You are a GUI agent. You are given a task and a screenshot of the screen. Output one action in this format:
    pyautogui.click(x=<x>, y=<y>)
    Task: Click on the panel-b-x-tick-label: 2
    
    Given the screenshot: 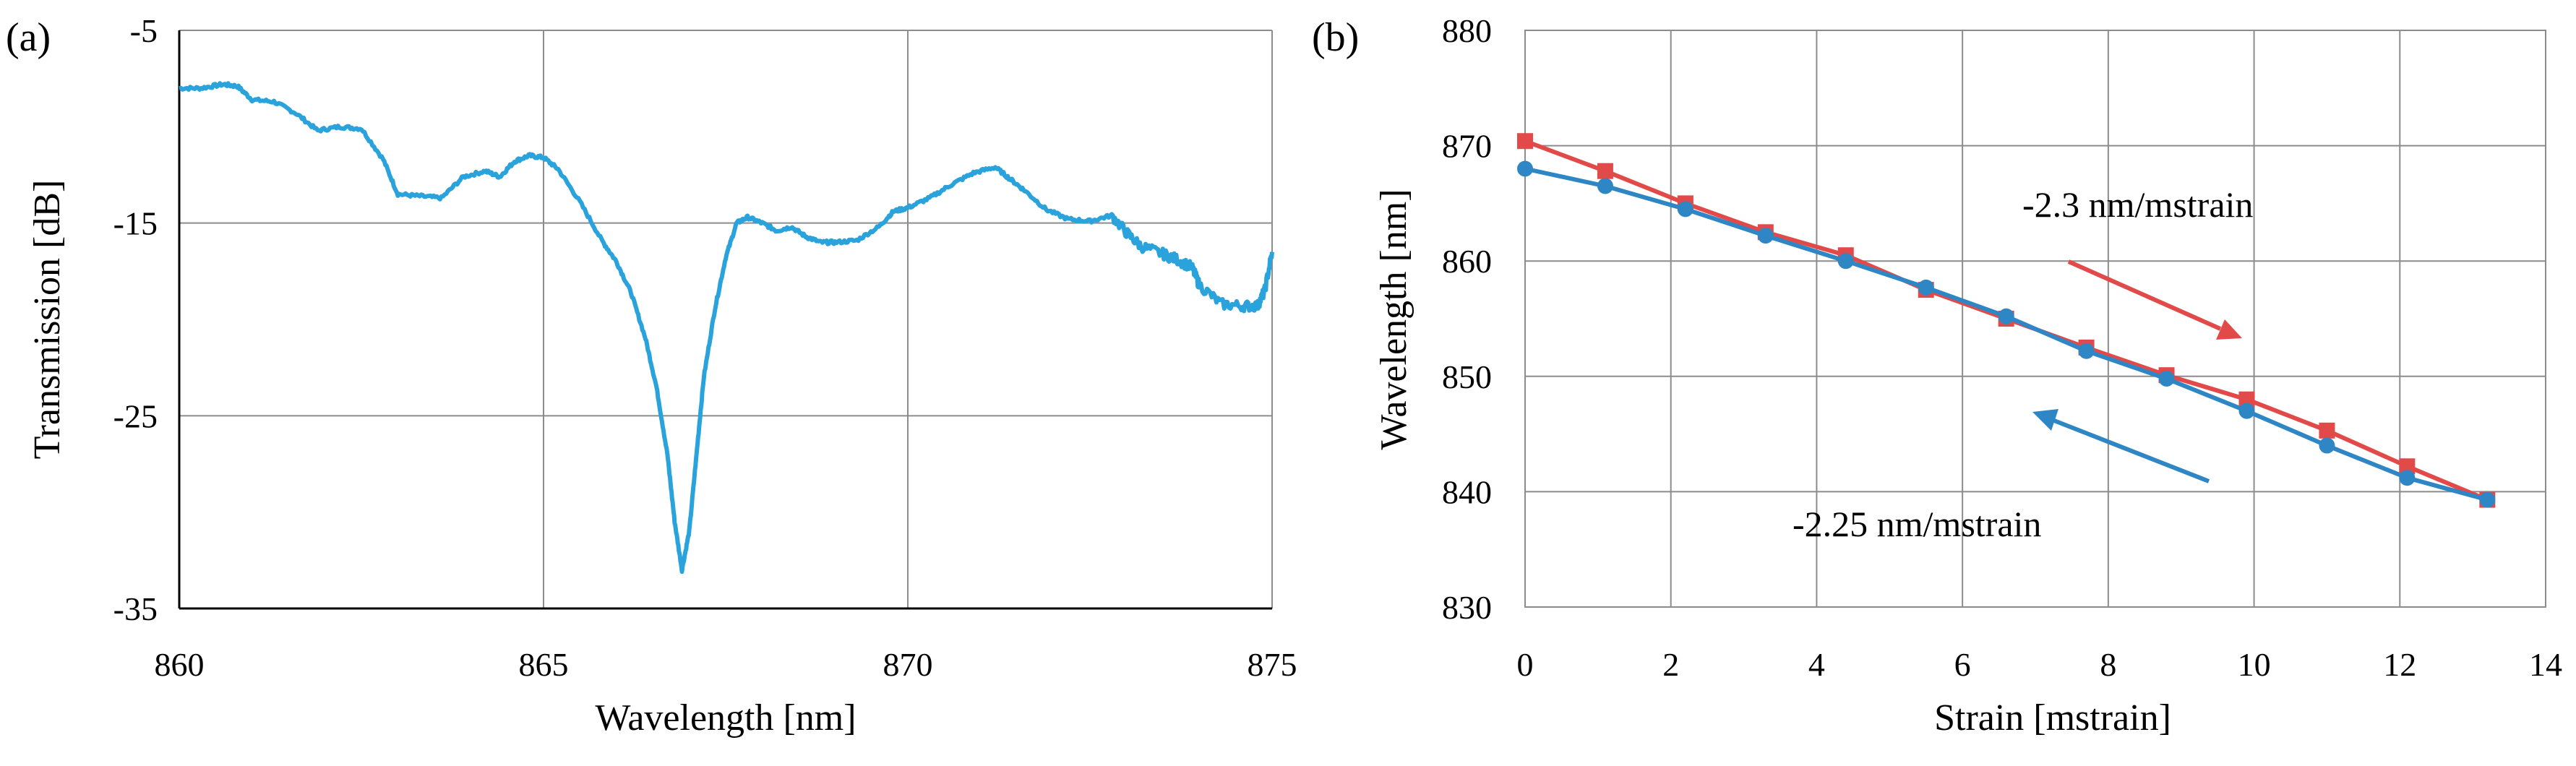 What is the action you would take?
    pyautogui.click(x=1671, y=664)
    